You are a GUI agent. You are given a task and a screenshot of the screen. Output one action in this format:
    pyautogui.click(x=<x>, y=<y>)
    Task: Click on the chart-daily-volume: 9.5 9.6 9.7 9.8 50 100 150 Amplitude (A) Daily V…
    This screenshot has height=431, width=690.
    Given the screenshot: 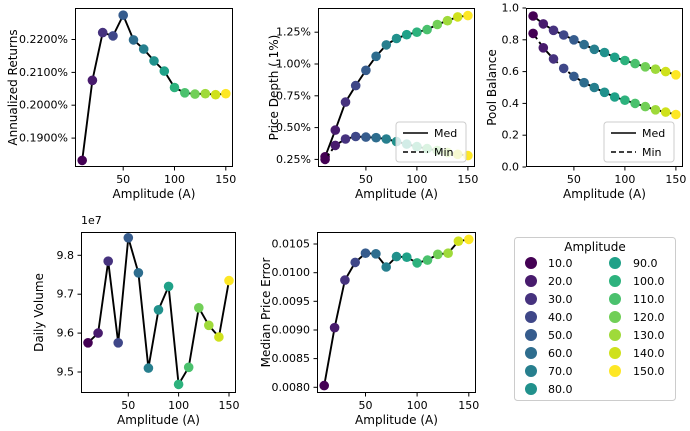 What is the action you would take?
    pyautogui.click(x=136, y=320)
    